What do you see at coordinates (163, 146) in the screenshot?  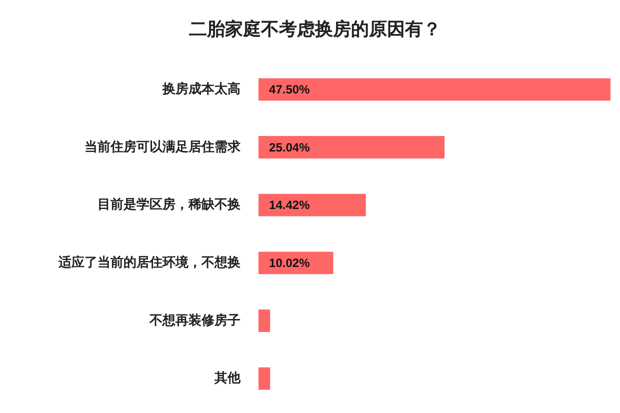 I see `y-tick-label: 当前住房可以满足居住需求` at bounding box center [163, 146].